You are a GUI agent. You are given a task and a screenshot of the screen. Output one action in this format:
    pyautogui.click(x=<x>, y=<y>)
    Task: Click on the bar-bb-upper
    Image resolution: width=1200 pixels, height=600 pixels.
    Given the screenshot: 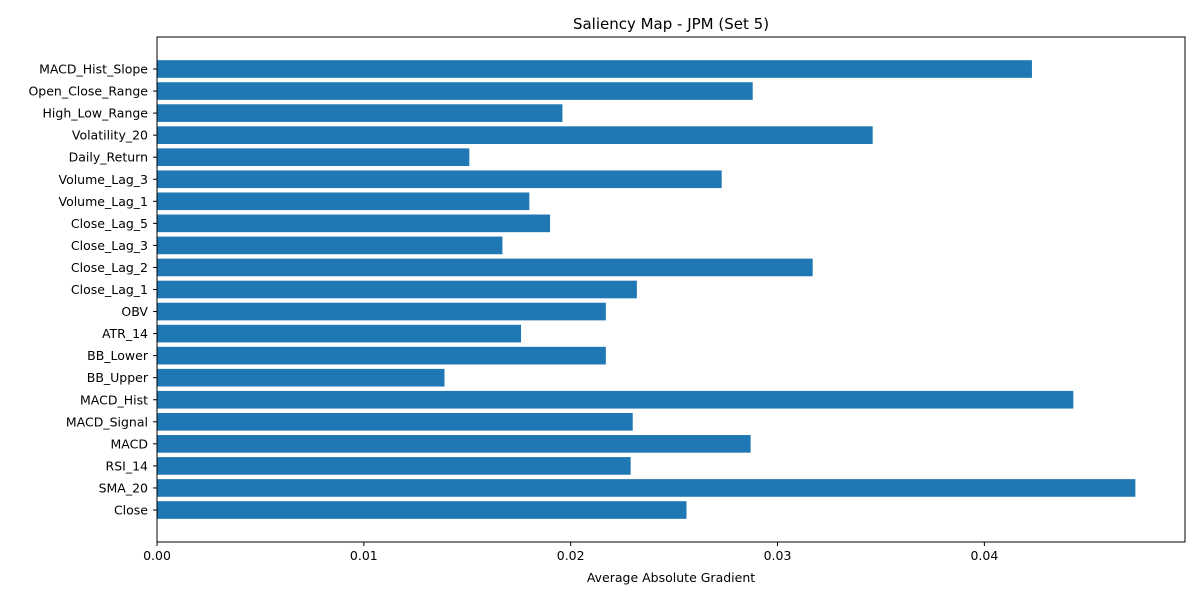 What is the action you would take?
    pyautogui.click(x=301, y=377)
    